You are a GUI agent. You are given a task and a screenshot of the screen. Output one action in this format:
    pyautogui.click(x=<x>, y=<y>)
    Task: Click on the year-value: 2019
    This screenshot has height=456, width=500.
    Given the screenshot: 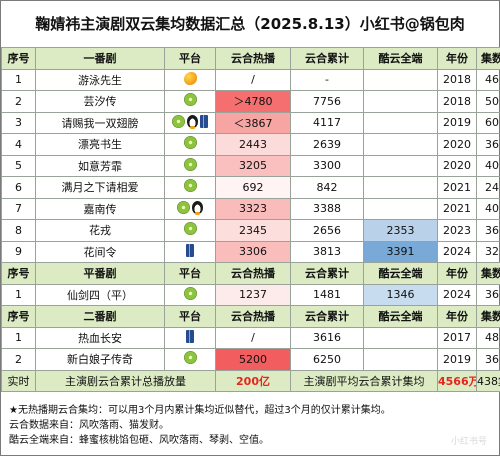 What is the action you would take?
    pyautogui.click(x=457, y=122)
    